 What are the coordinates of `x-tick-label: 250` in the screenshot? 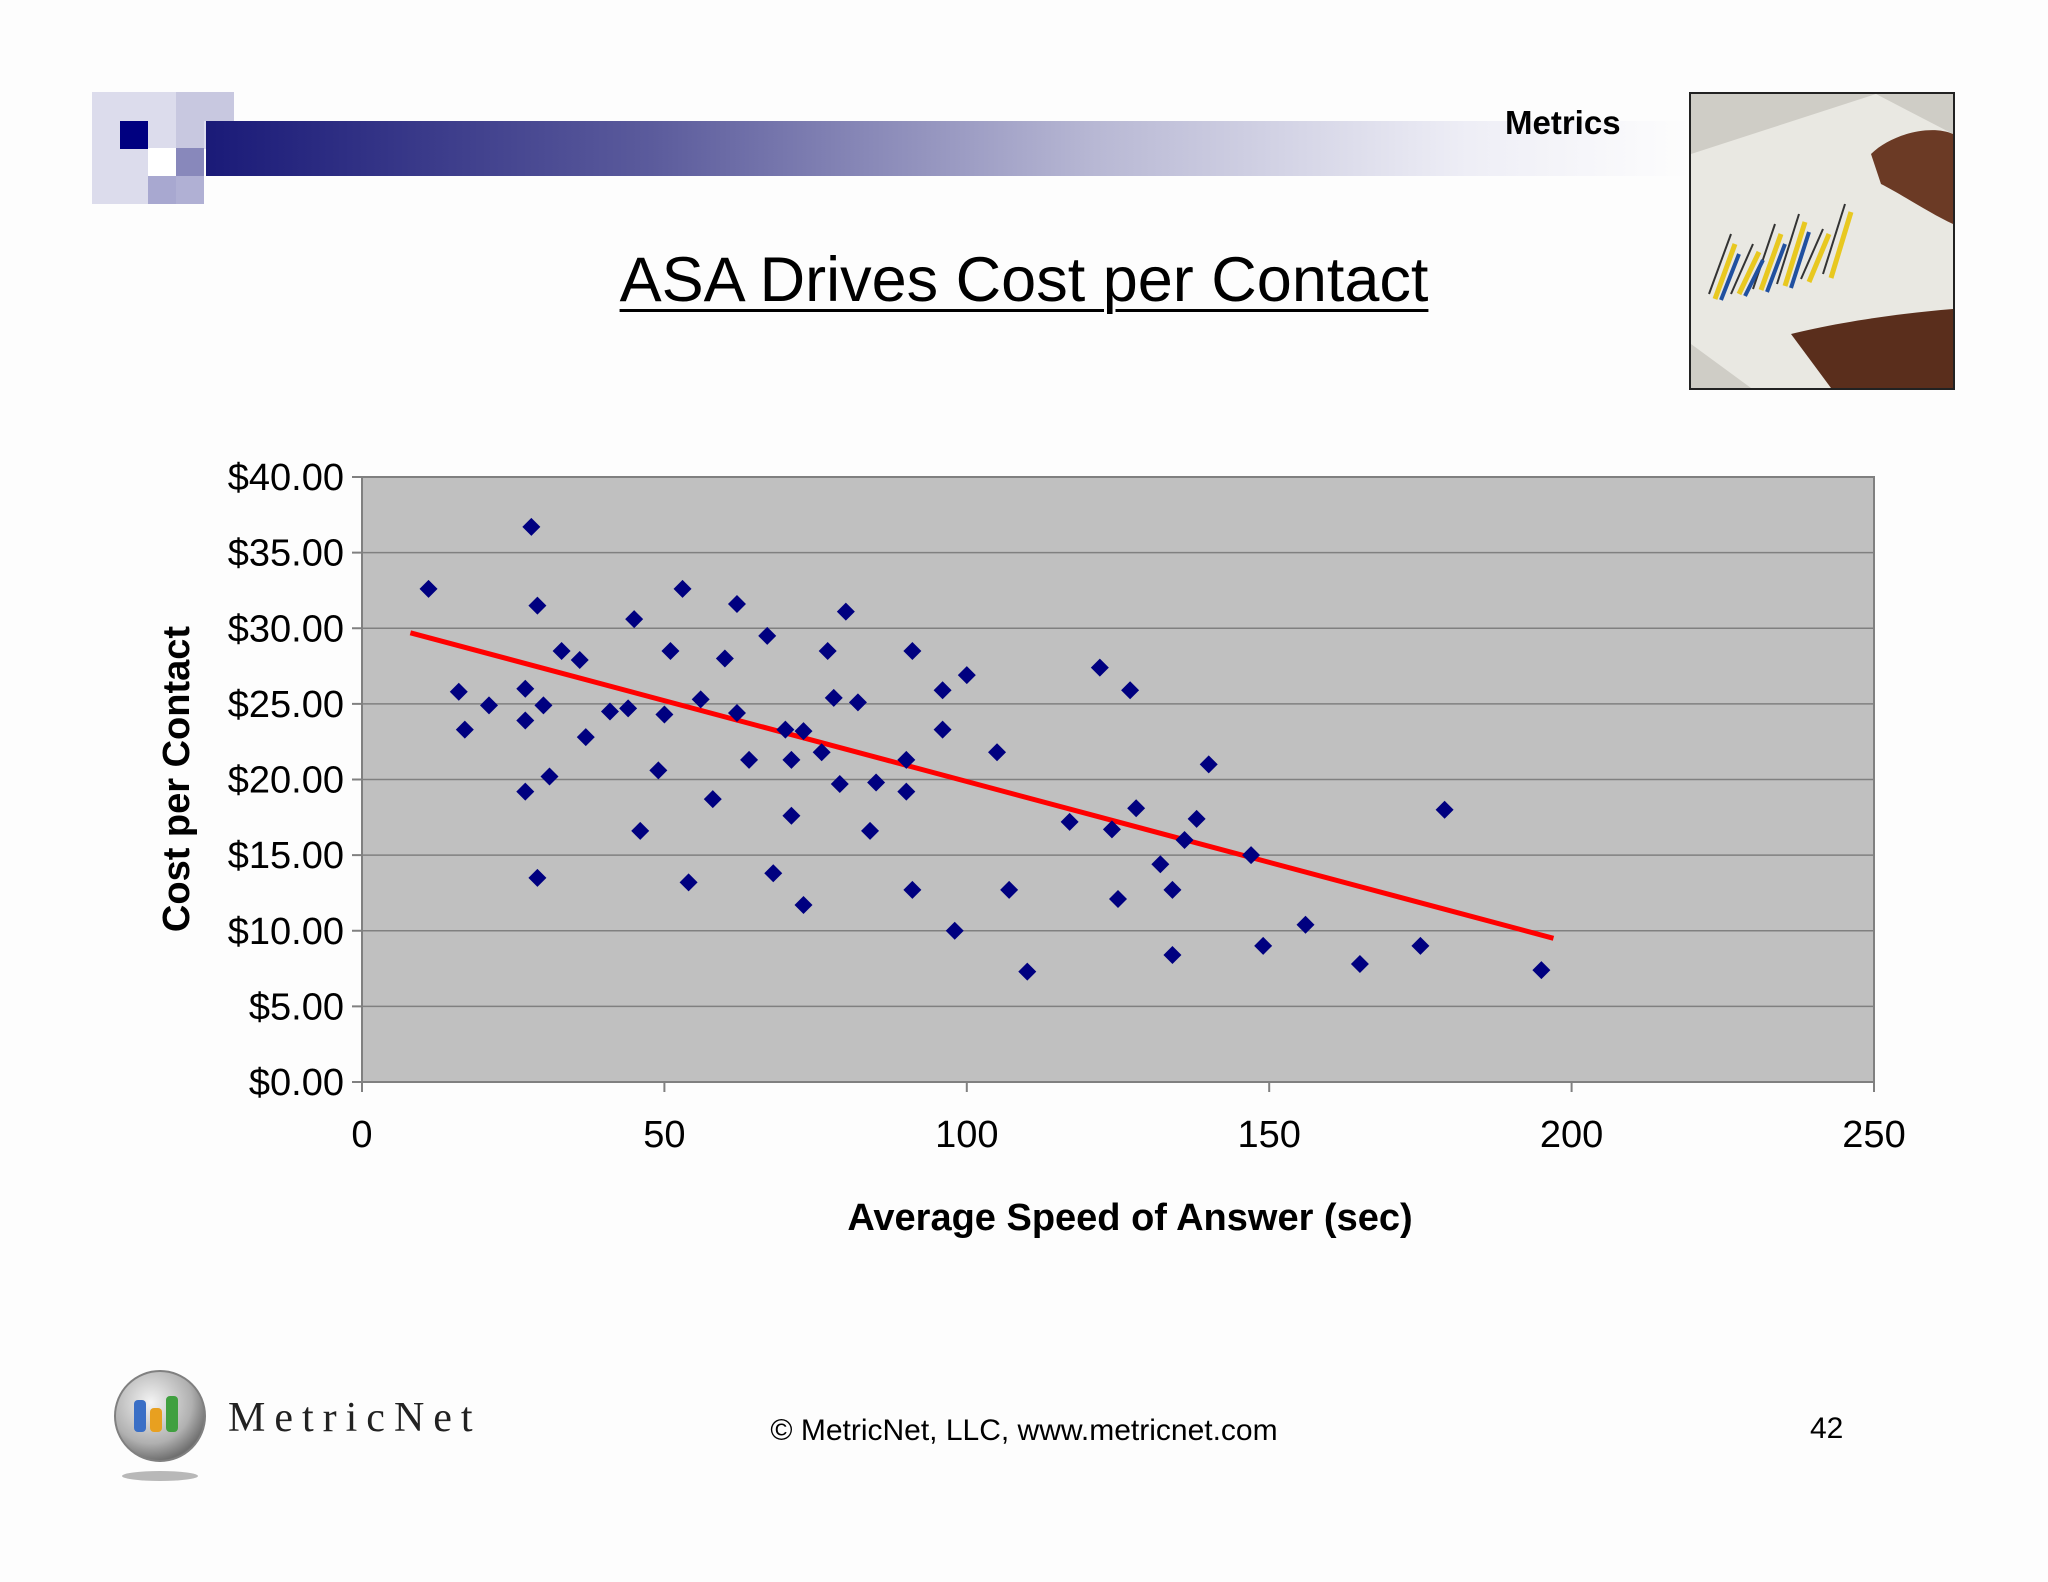 It's located at (1873, 1135).